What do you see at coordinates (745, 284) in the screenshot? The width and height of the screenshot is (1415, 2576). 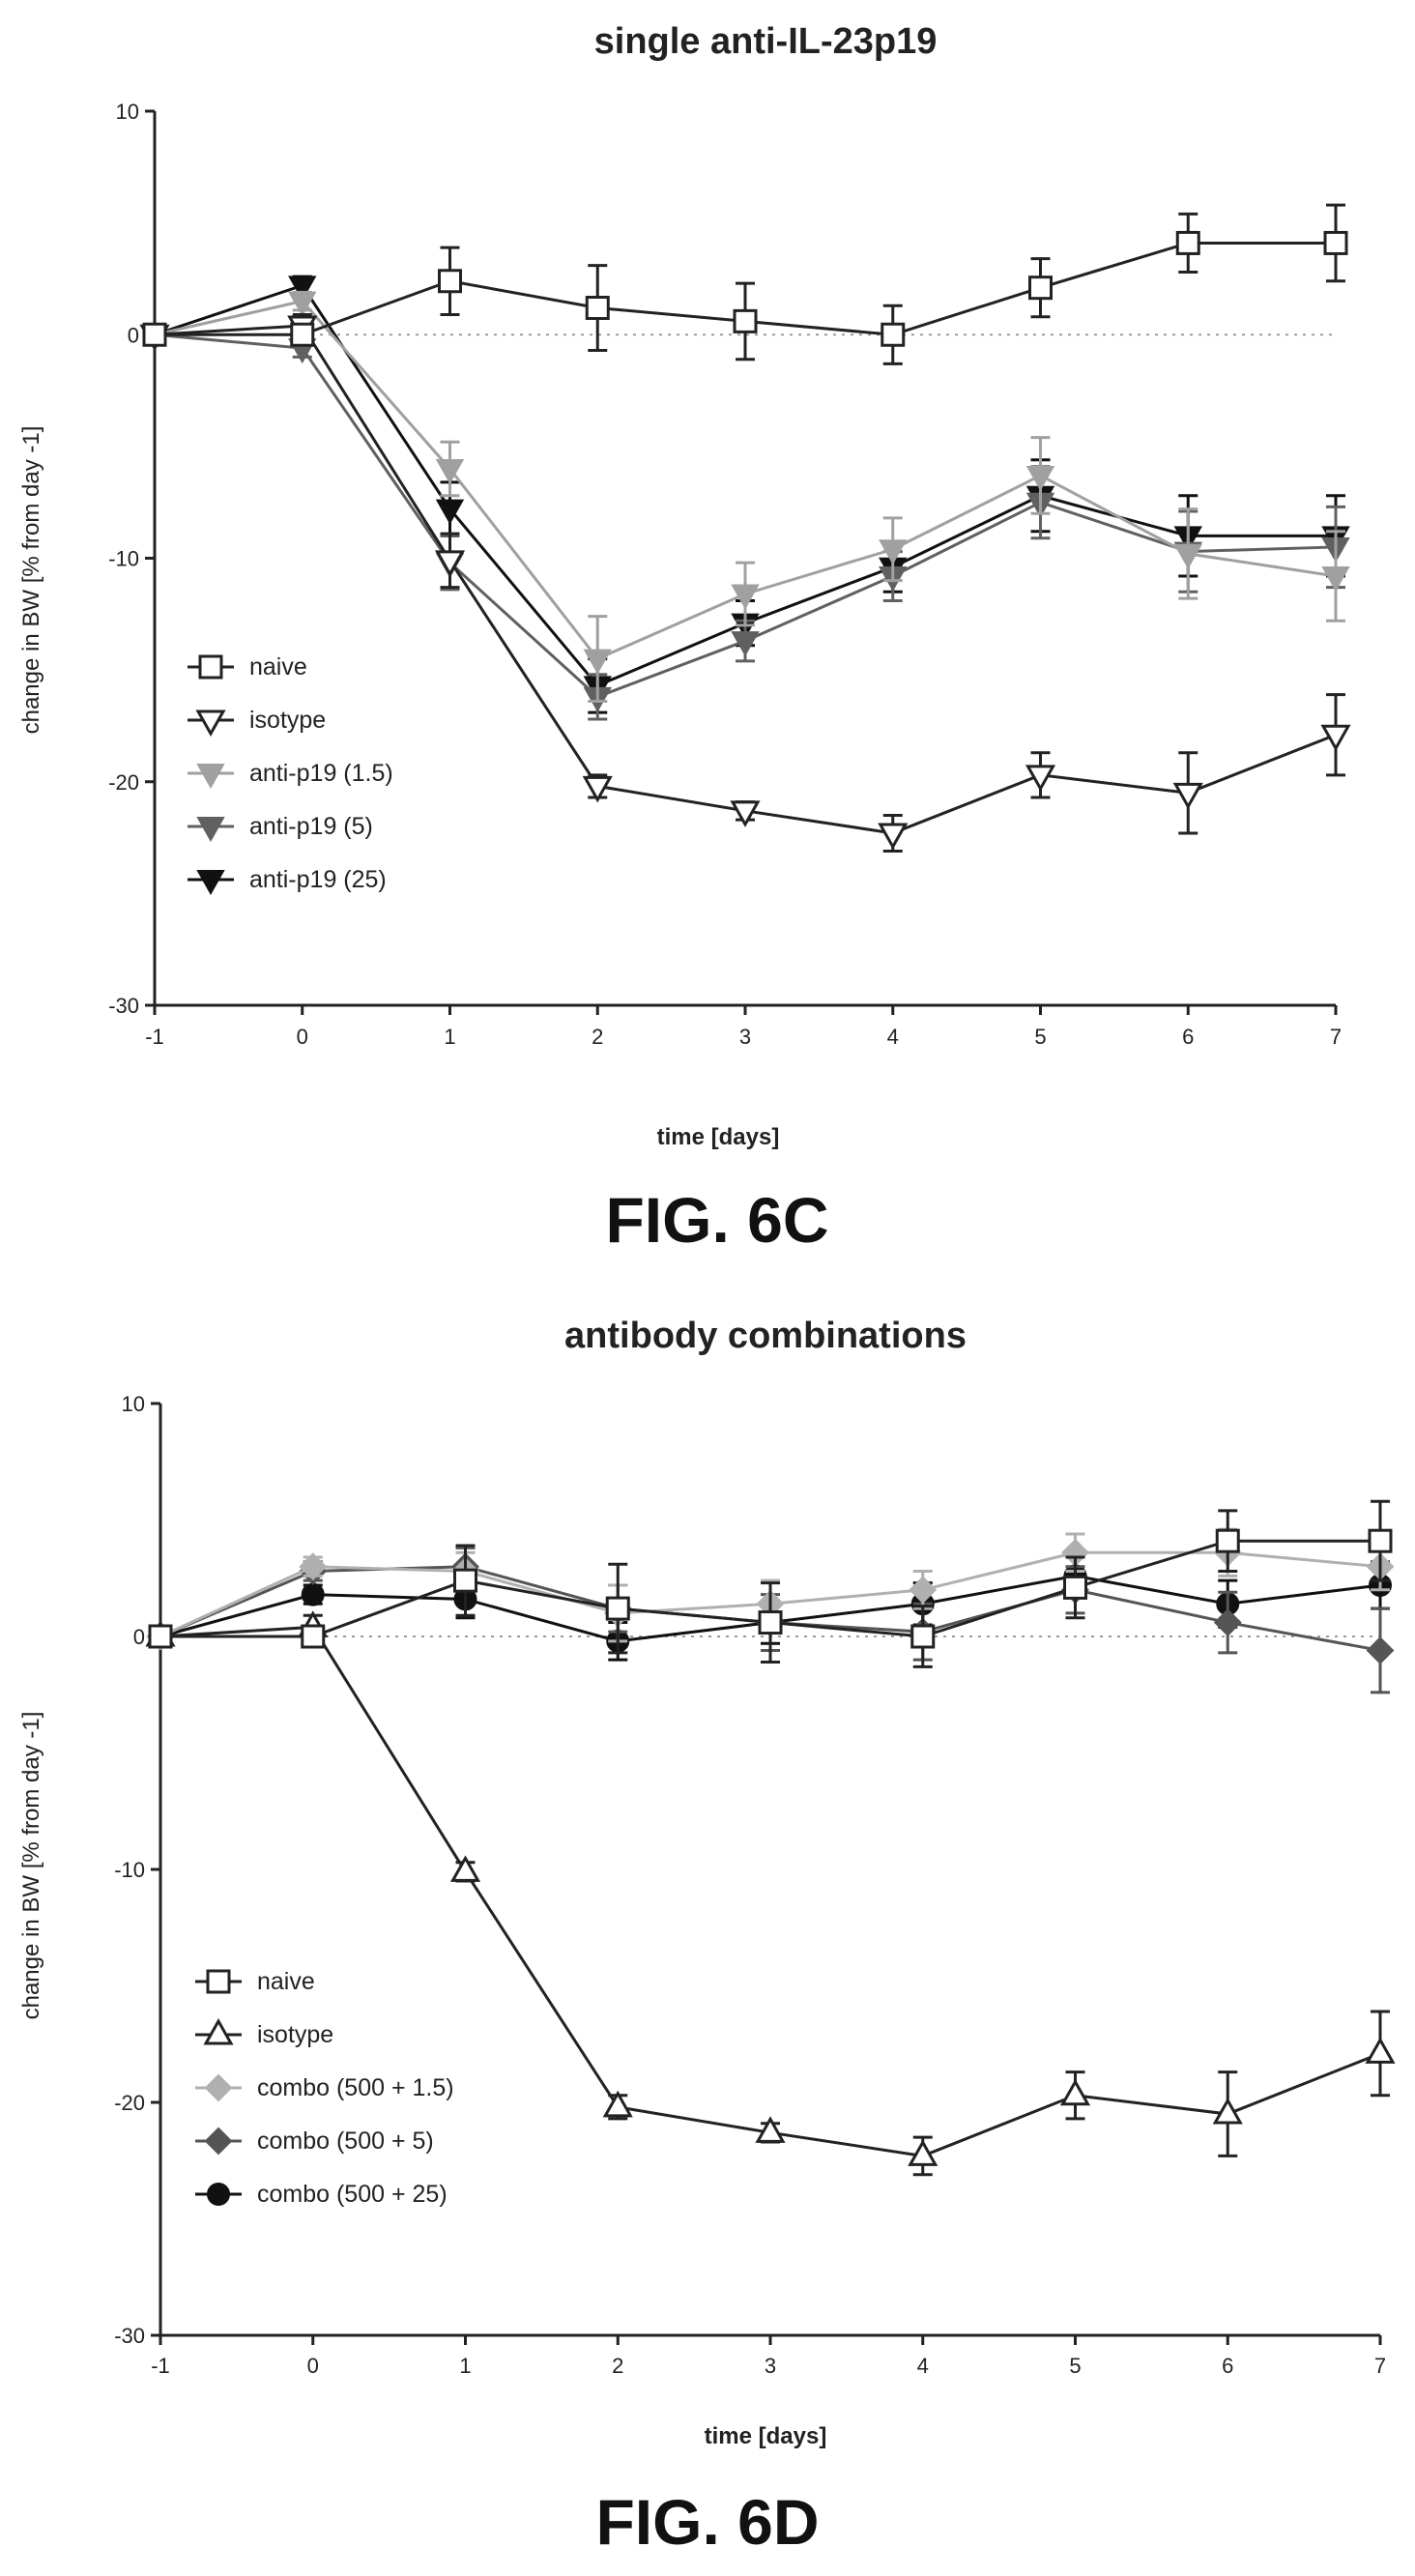 I see `chart-6c-series-naive` at bounding box center [745, 284].